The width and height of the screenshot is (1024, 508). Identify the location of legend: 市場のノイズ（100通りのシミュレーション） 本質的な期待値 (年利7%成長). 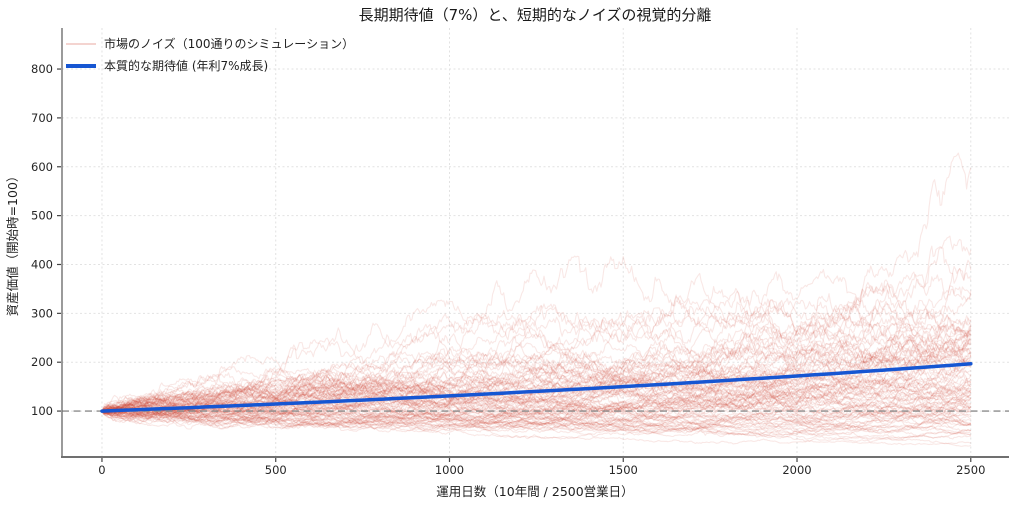
(210, 54).